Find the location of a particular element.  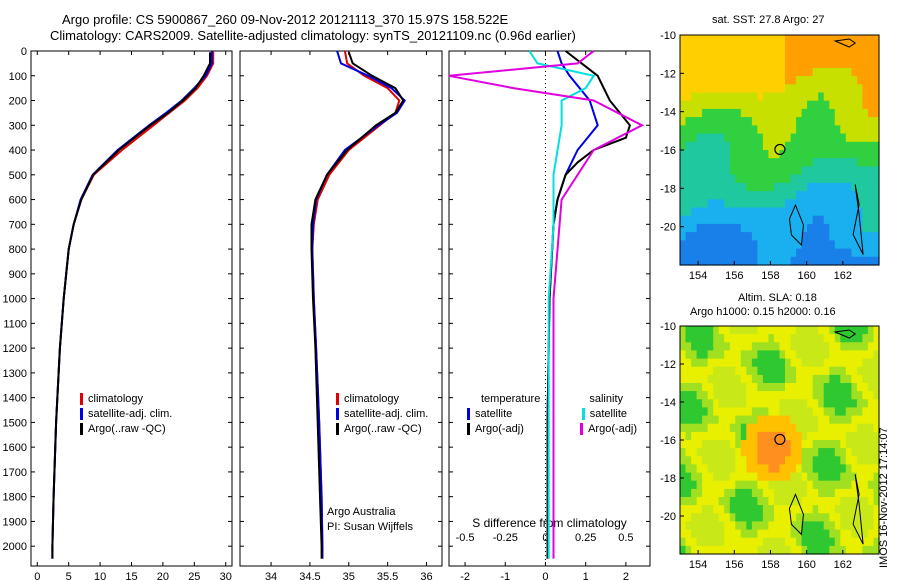

y-tick-label: 900 is located at coordinates (18, 275).